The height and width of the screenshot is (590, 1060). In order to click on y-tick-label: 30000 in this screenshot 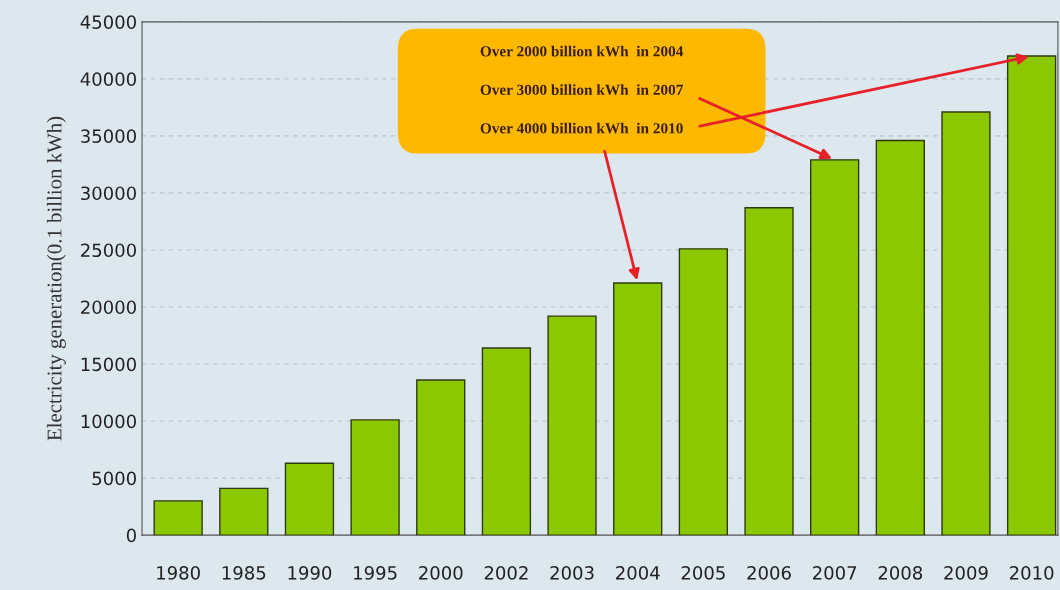, I will do `click(108, 193)`.